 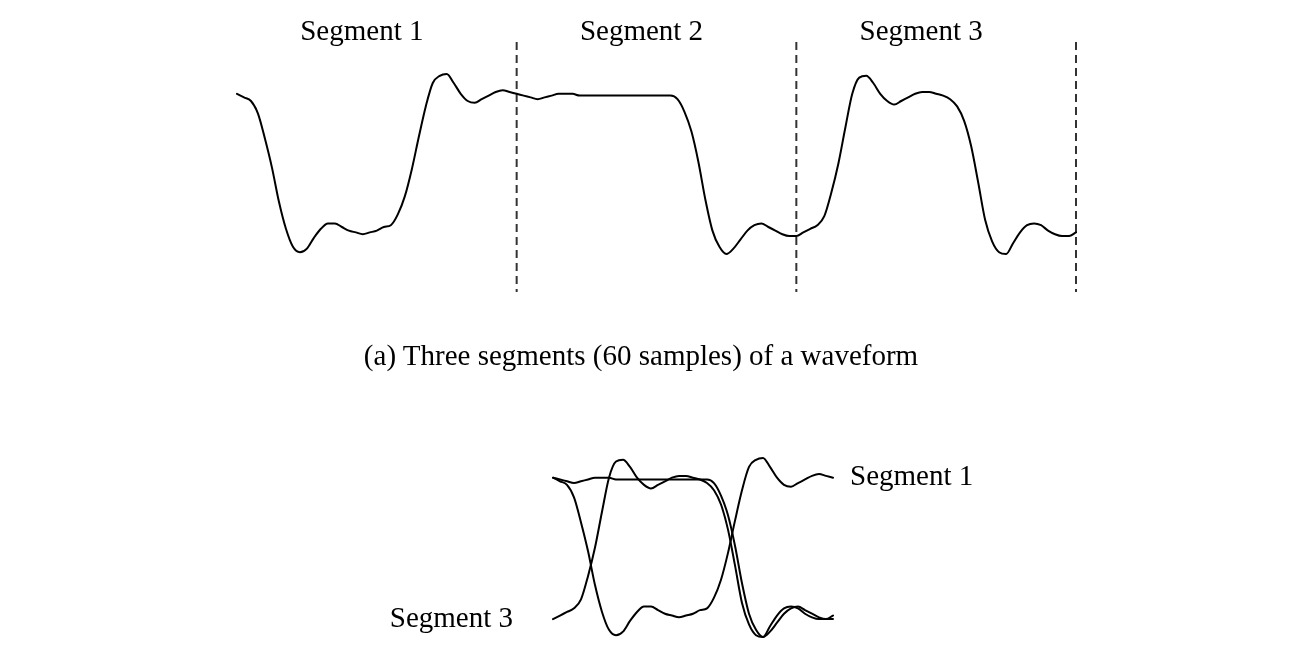 I want to click on text: Segment 1, so click(x=362, y=29).